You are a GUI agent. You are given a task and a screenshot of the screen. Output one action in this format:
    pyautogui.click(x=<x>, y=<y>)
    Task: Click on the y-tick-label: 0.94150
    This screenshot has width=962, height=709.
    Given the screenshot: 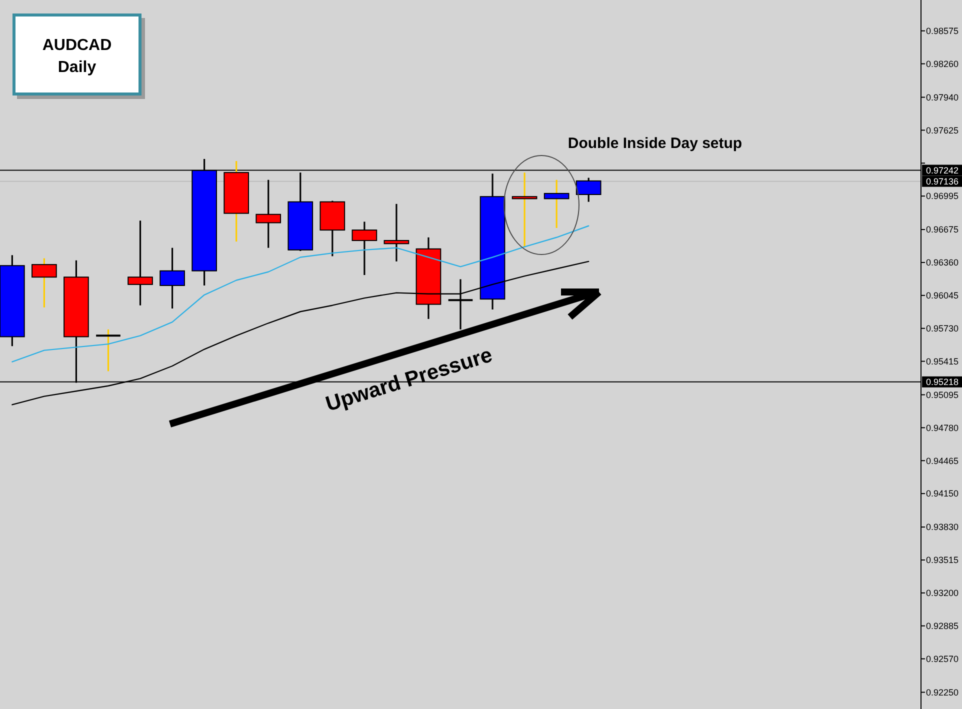 What is the action you would take?
    pyautogui.click(x=942, y=493)
    